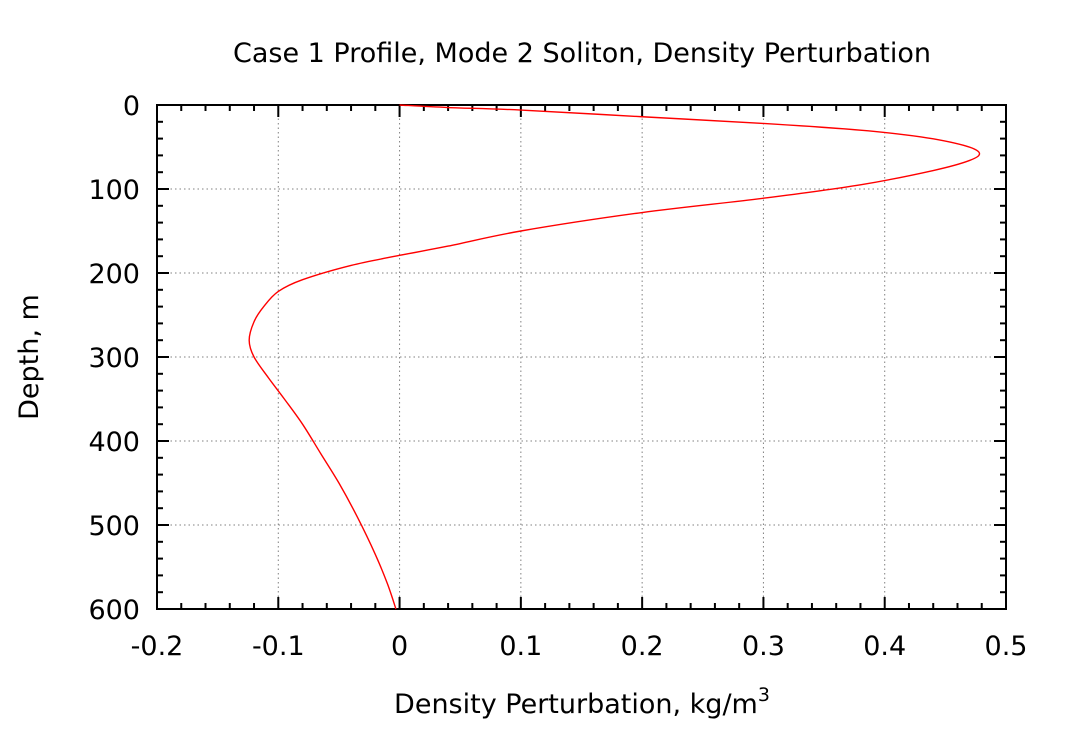 This screenshot has width=1080, height=756. I want to click on y-tick-label: 100, so click(114, 190).